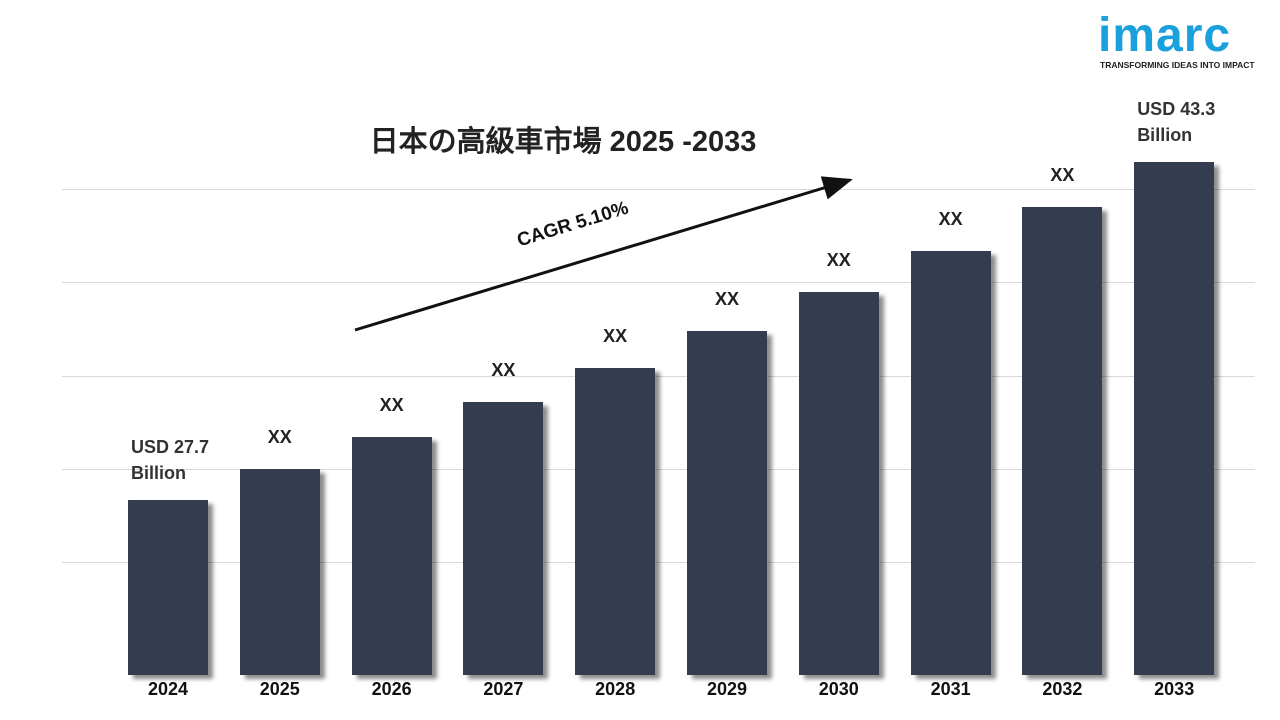 This screenshot has width=1280, height=720. I want to click on logo-tagline: TRANSFORMING IDEAS INTO IMPACT, so click(1177, 65).